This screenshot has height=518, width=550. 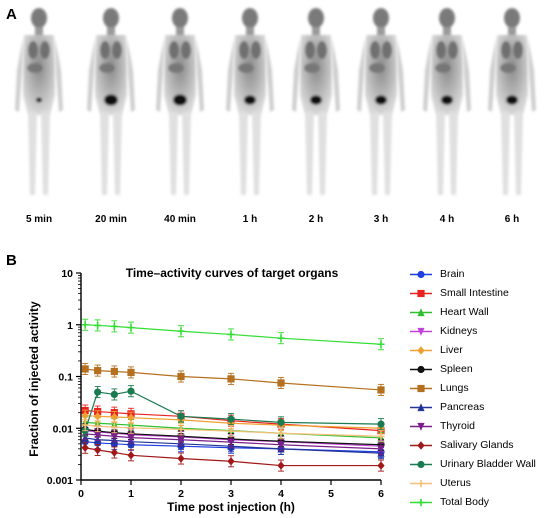 What do you see at coordinates (11, 260) in the screenshot?
I see `panel-b-label: B` at bounding box center [11, 260].